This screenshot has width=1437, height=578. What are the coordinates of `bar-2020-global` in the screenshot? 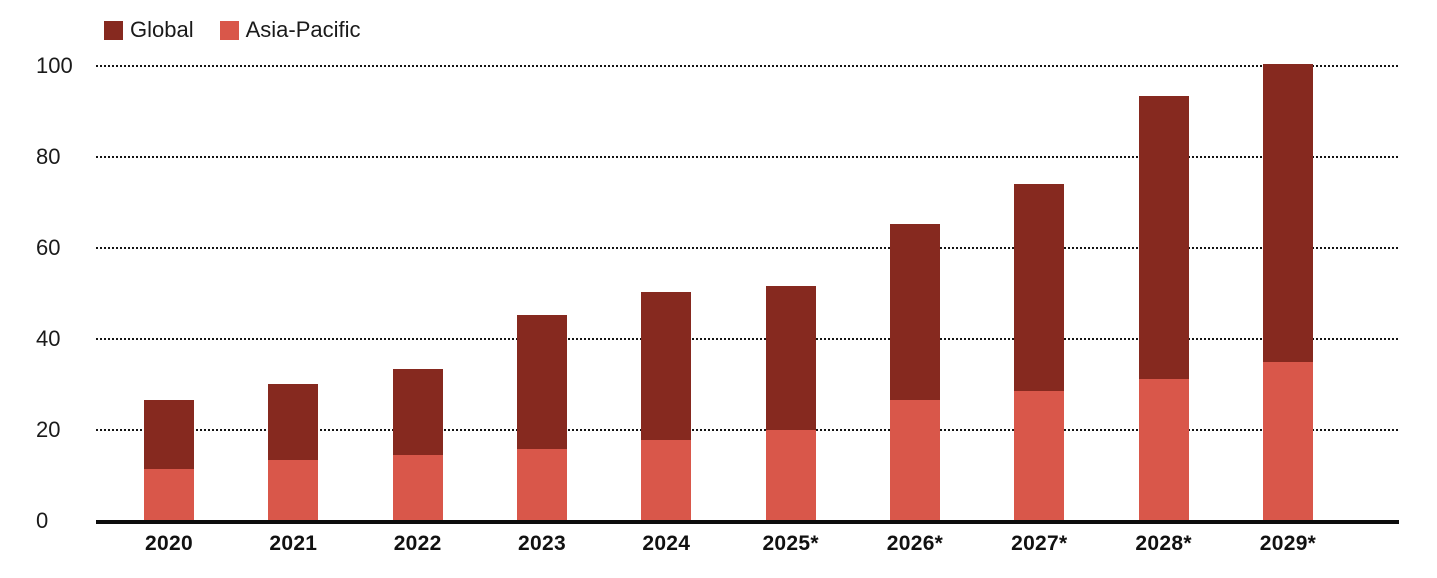 It's located at (169, 460).